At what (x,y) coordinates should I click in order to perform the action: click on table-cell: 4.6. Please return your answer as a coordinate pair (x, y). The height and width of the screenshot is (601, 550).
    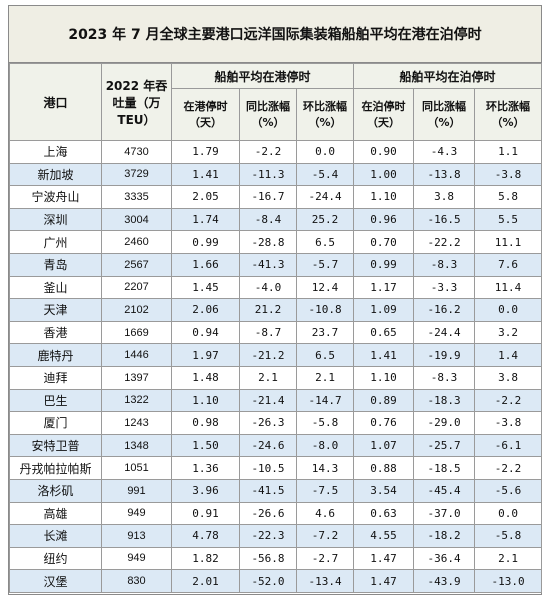
    Looking at the image, I should click on (325, 513).